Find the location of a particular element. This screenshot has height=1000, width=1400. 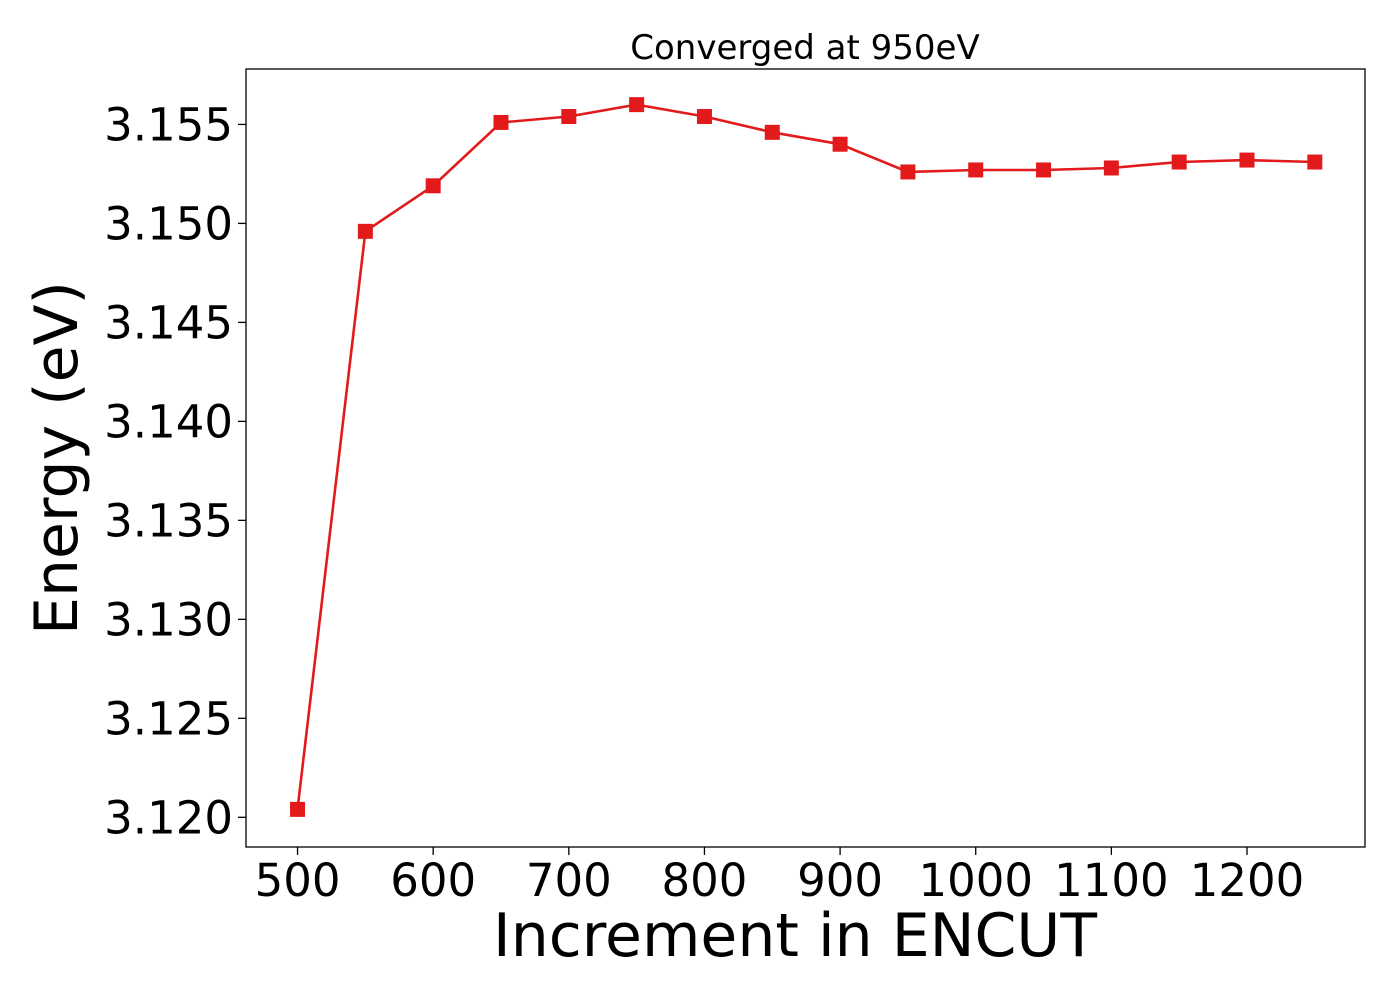

y-tick-label: 3.130 is located at coordinates (168, 619).